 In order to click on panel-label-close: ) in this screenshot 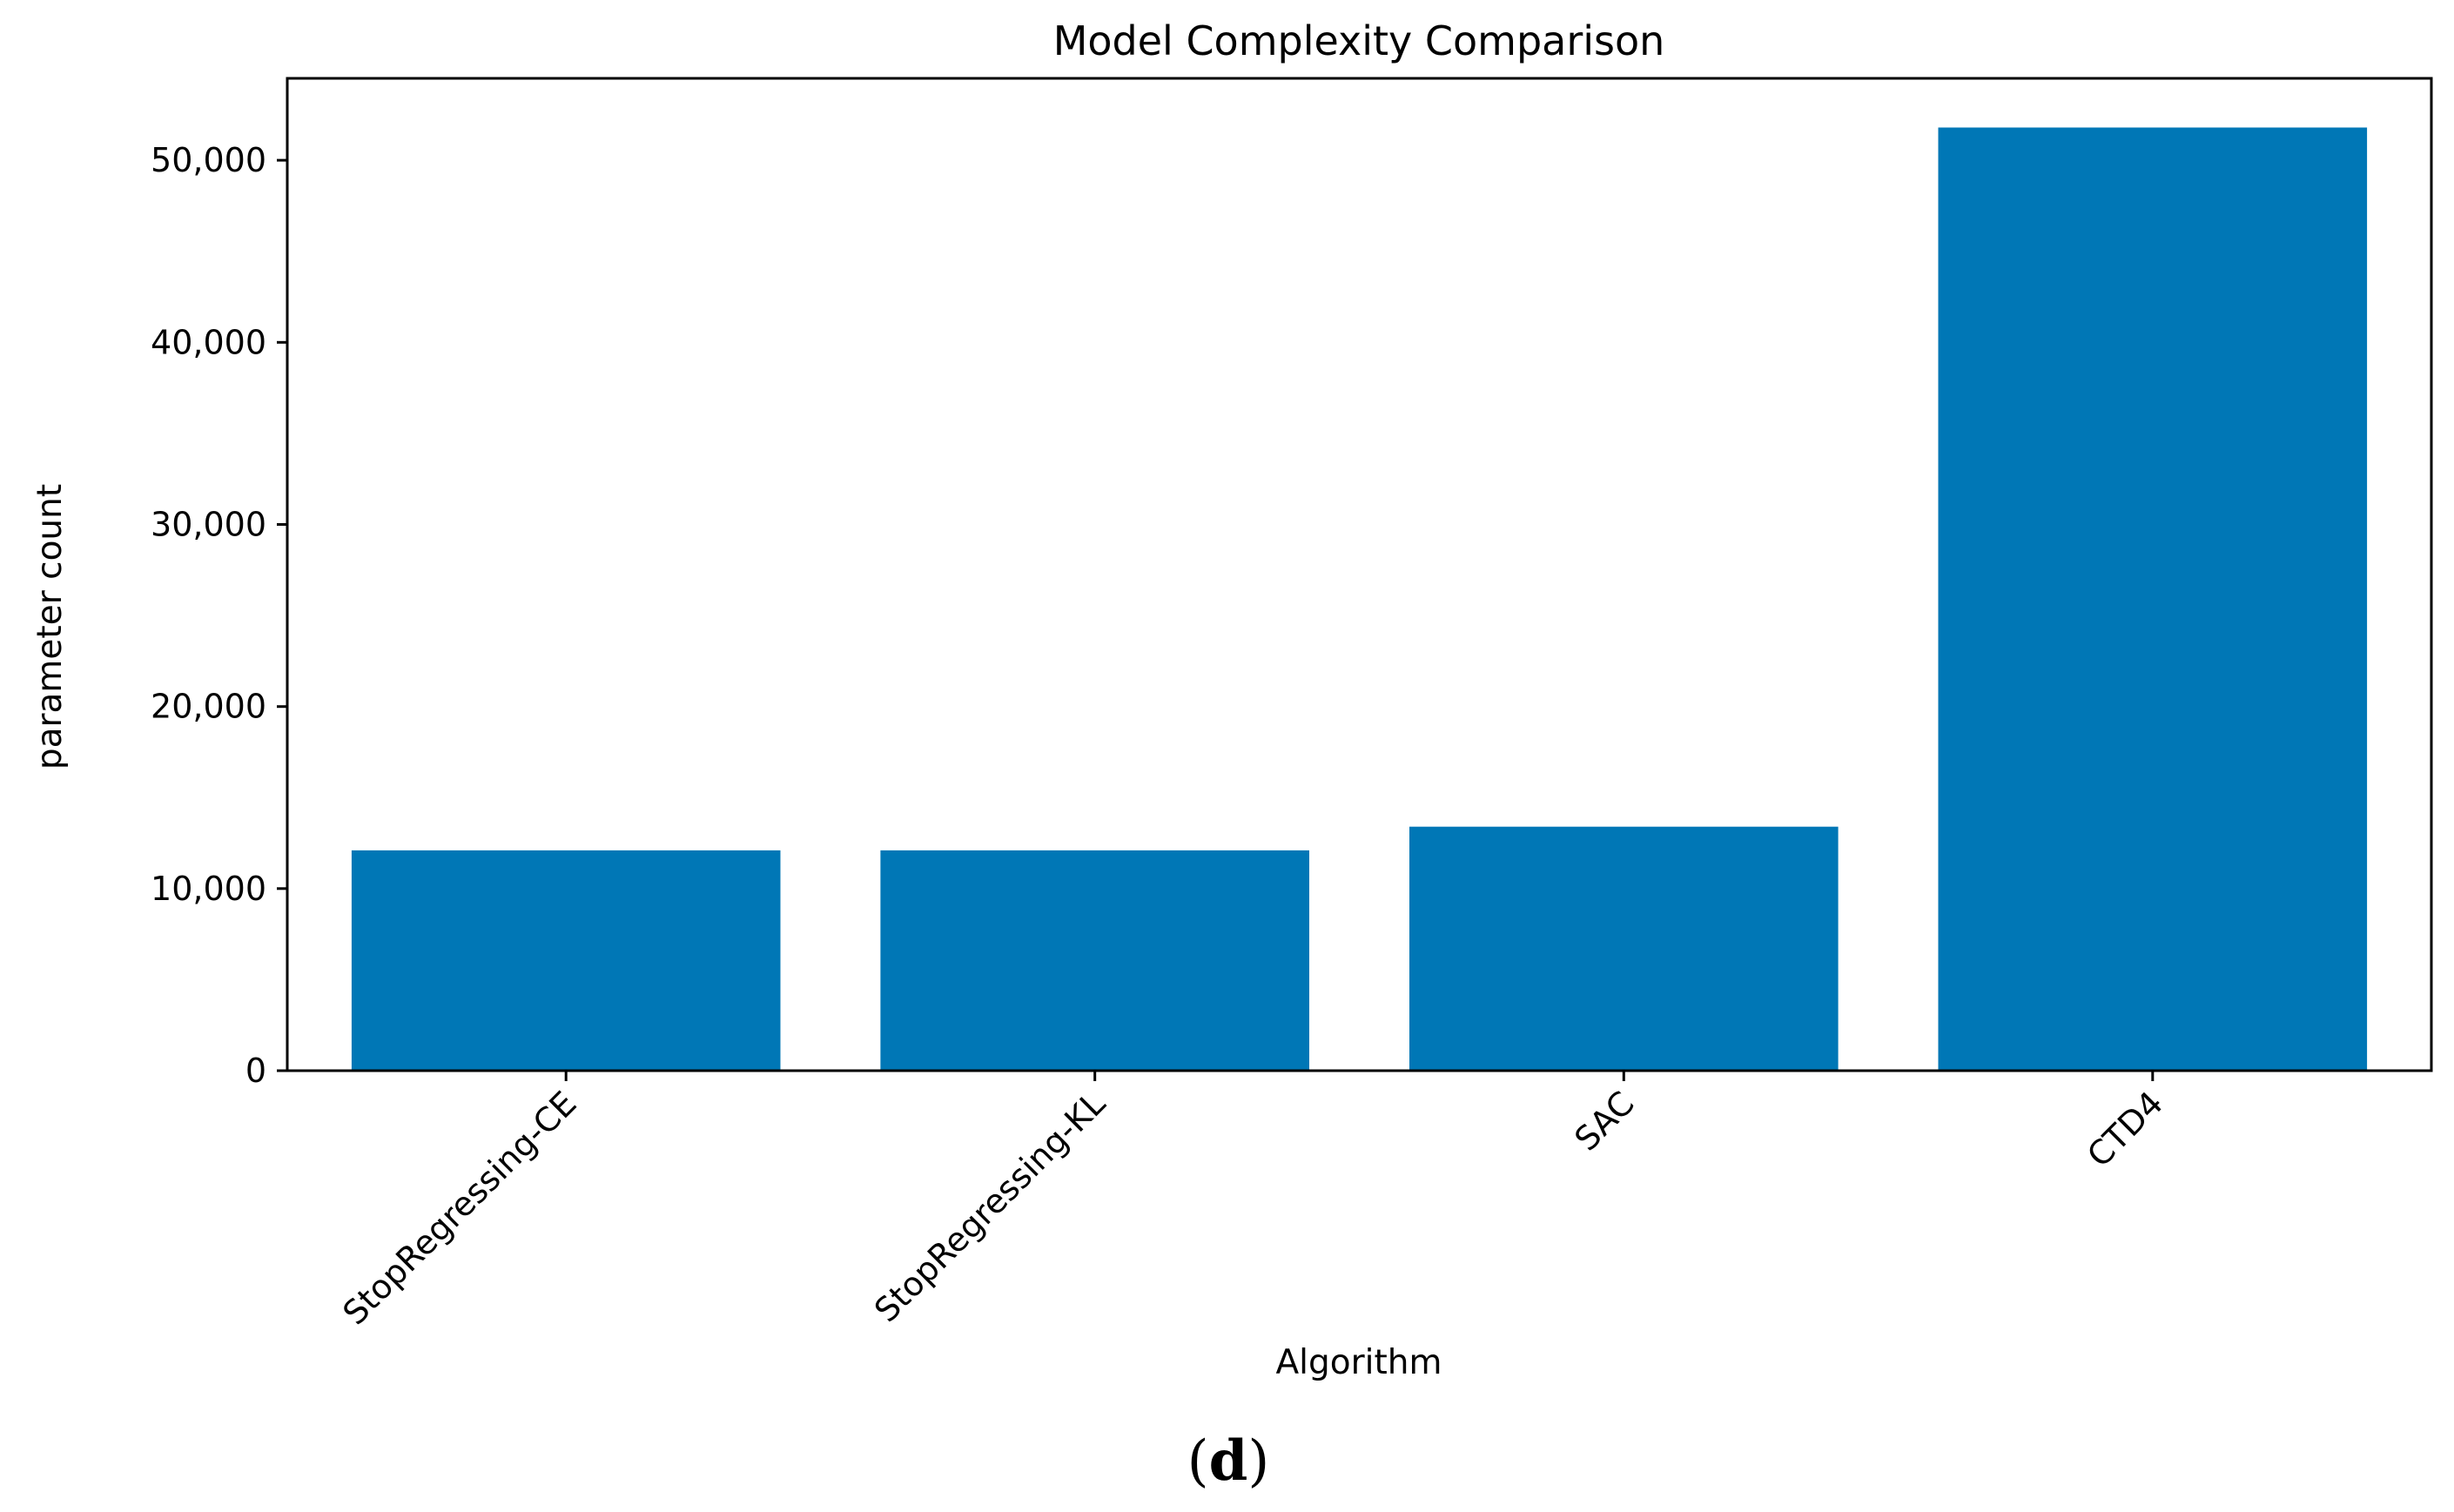, I will do `click(1258, 1461)`.